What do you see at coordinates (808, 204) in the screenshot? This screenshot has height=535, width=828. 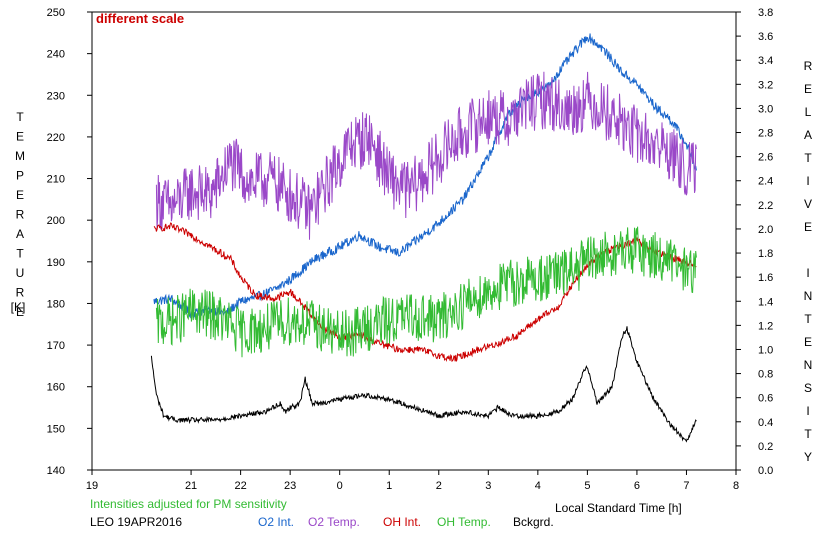 I see `y-right-label-letter: V` at bounding box center [808, 204].